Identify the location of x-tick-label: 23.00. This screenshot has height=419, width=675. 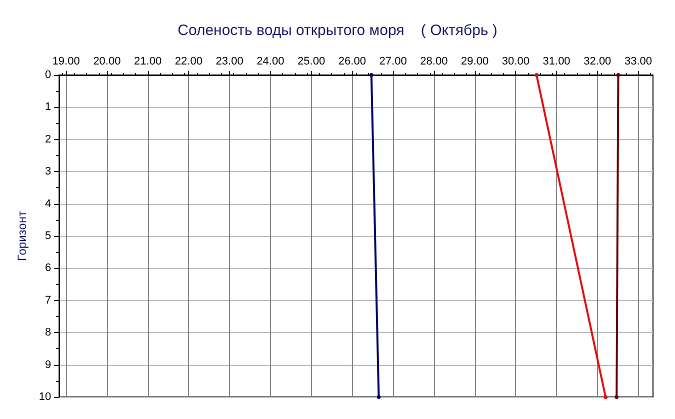
(230, 62).